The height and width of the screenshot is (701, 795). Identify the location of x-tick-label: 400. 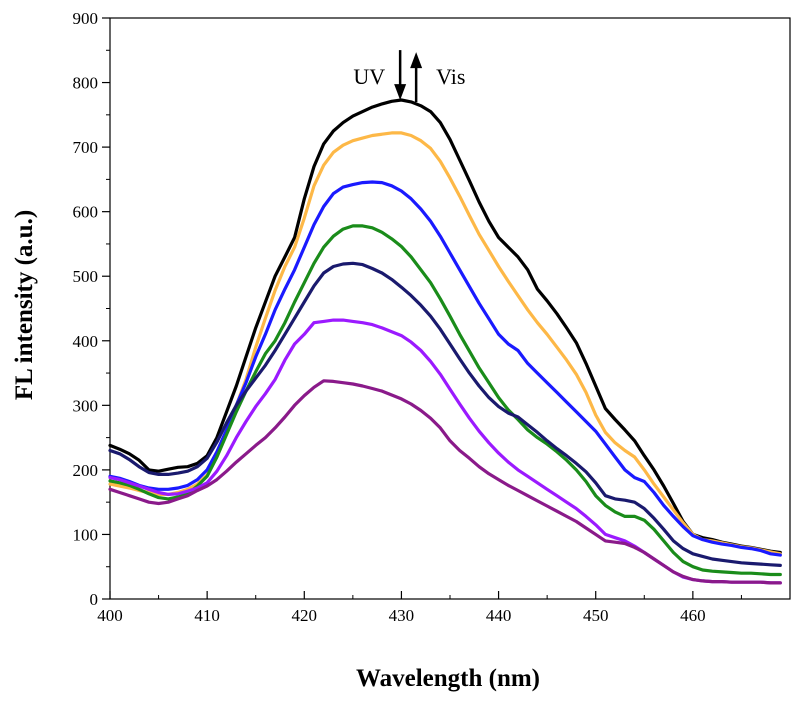
(110, 615).